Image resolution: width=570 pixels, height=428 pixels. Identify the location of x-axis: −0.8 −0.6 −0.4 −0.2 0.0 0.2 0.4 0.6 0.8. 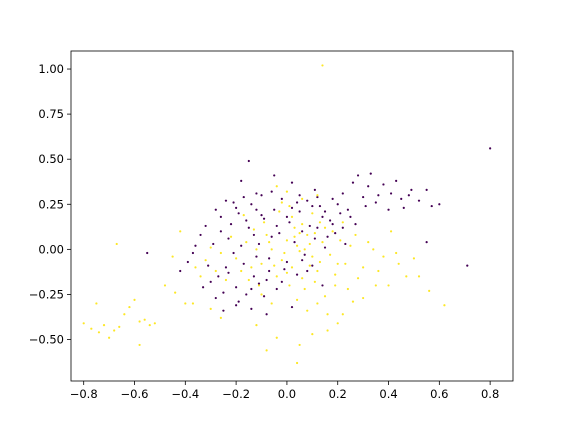
(284, 391).